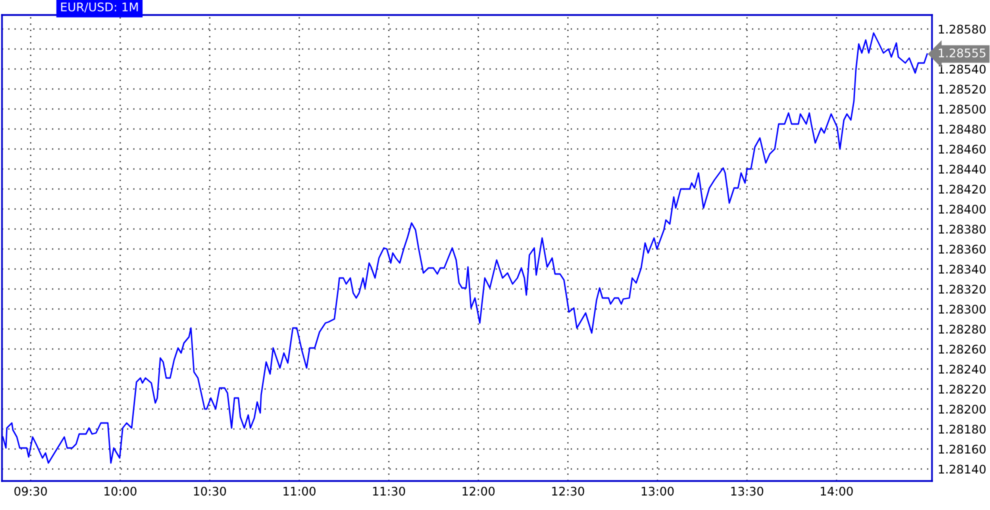 The image size is (990, 510). Describe the element at coordinates (962, 169) in the screenshot. I see `y-tick-label: 1.28440` at that location.